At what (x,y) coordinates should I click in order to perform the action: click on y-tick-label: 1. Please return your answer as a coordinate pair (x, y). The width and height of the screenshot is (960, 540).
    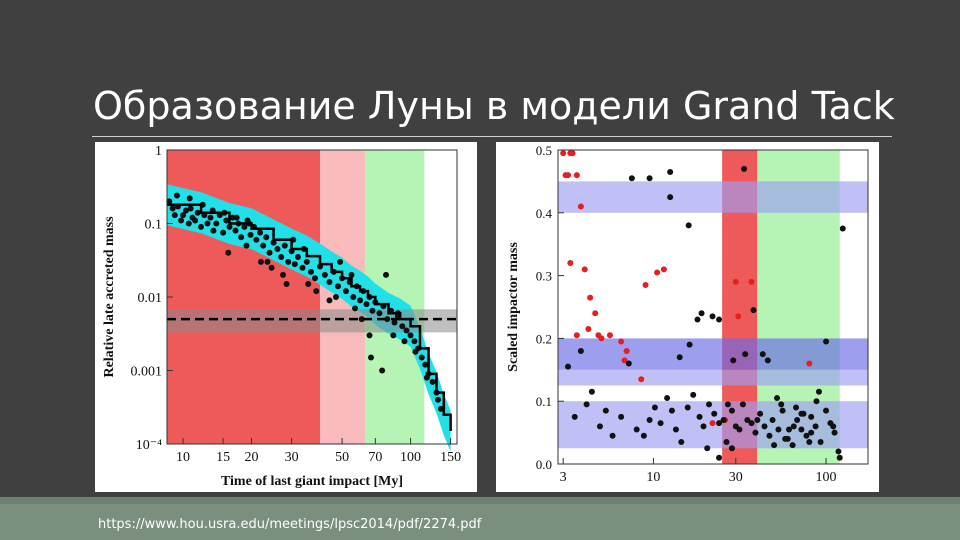
    Looking at the image, I should click on (158, 151).